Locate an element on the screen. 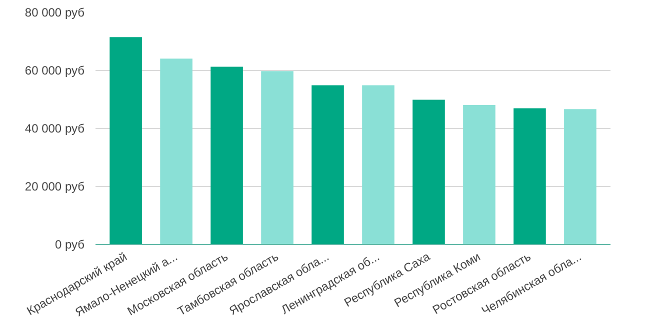 The image size is (670, 328). y-tick-label: 80 000 руб is located at coordinates (54, 13).